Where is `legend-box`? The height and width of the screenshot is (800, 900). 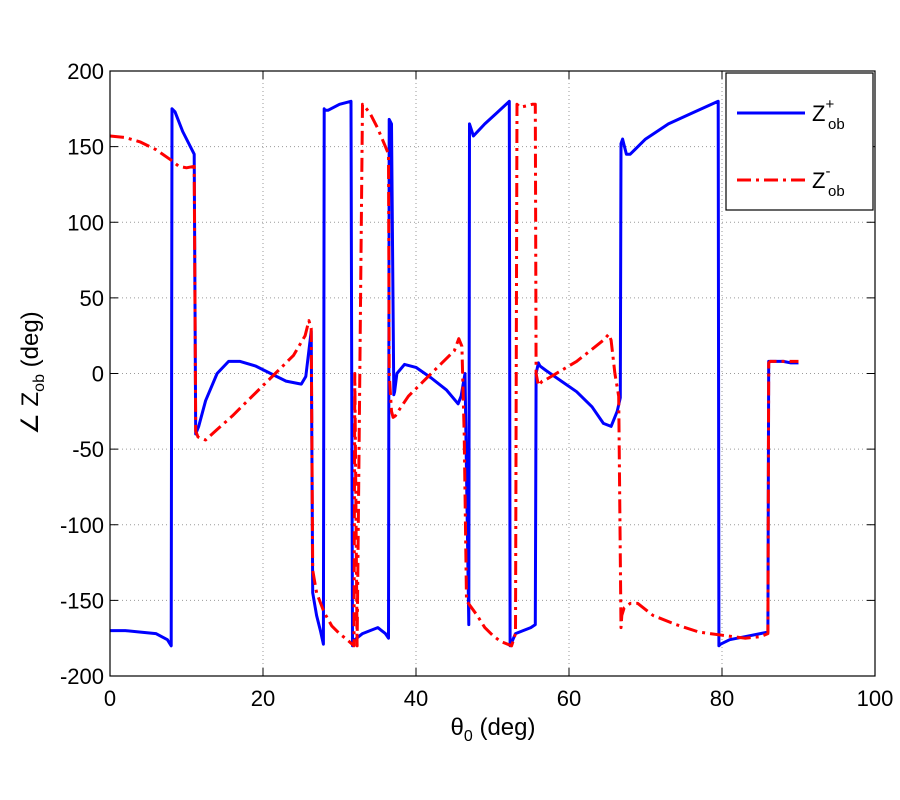 legend-box is located at coordinates (799, 141).